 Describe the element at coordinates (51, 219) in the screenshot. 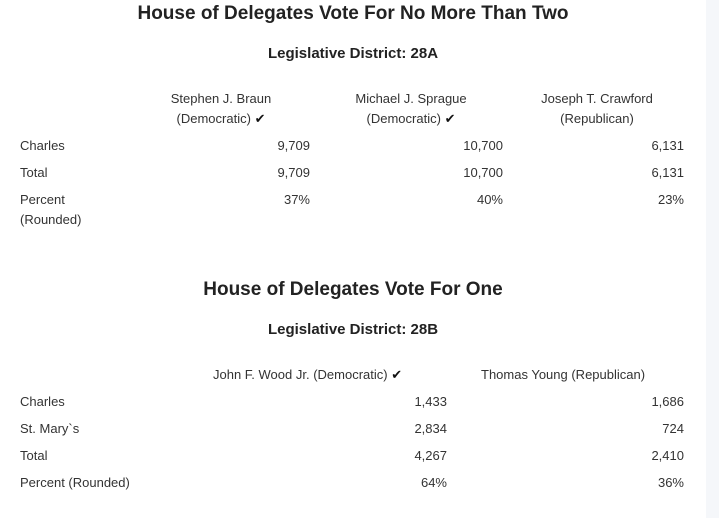

I see `row-label-line2: (Rounded)` at that location.